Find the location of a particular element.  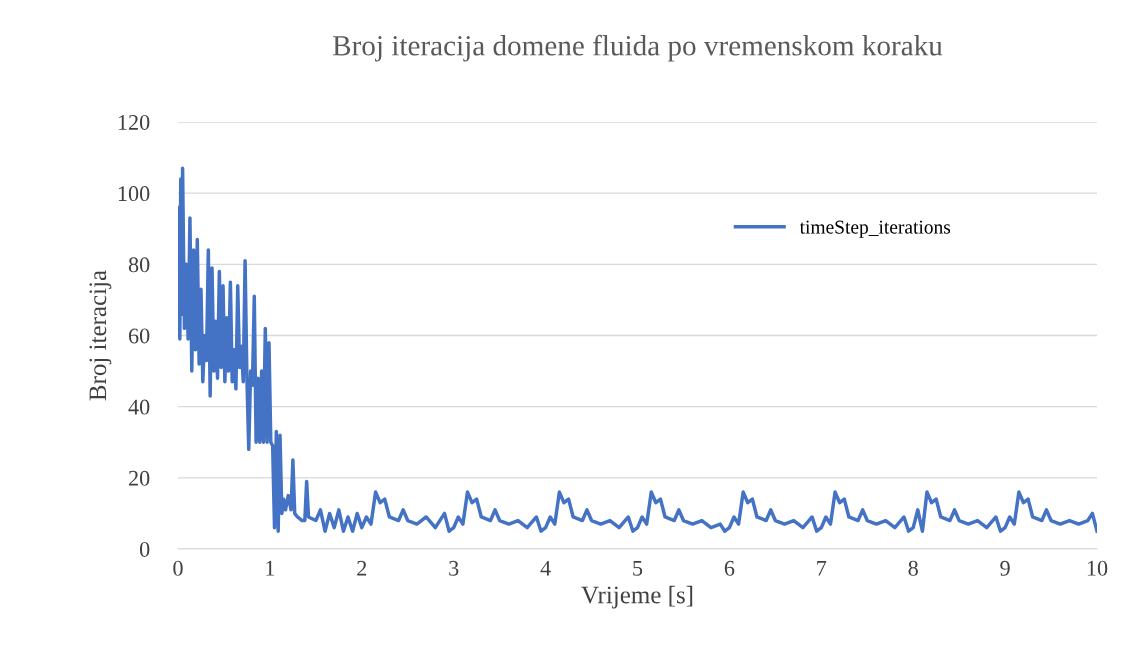

y-tick-label: 80 is located at coordinates (139, 265).